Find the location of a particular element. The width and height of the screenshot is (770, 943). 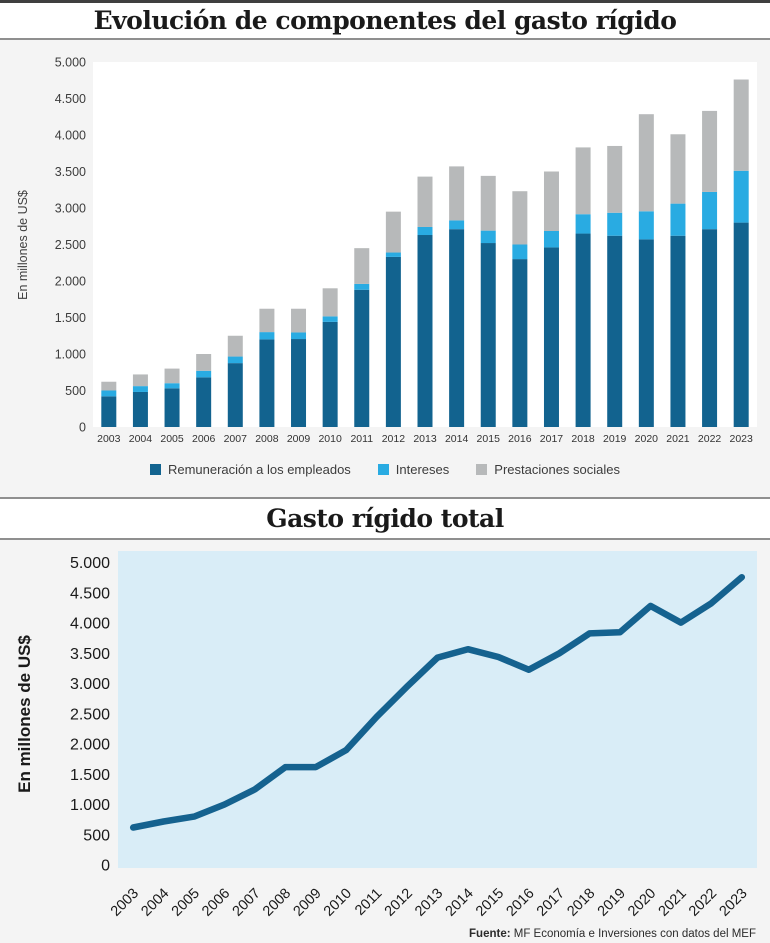

bar-2014 is located at coordinates (457, 296).